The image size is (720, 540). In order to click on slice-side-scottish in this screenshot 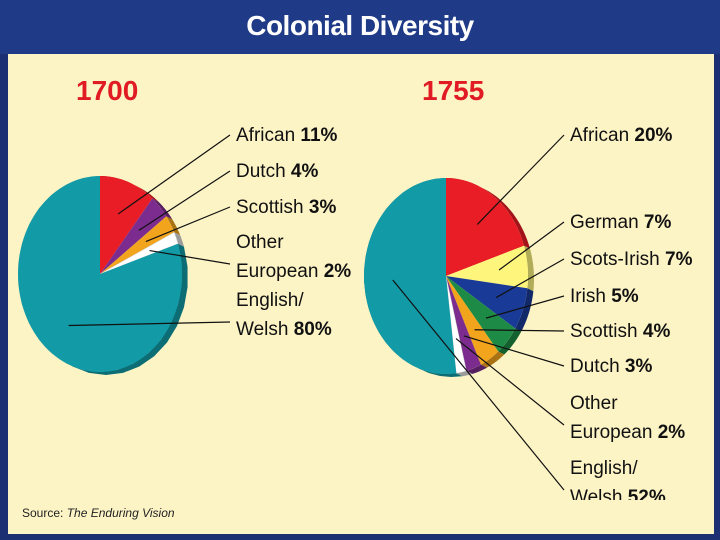, I will do `click(173, 226)`.